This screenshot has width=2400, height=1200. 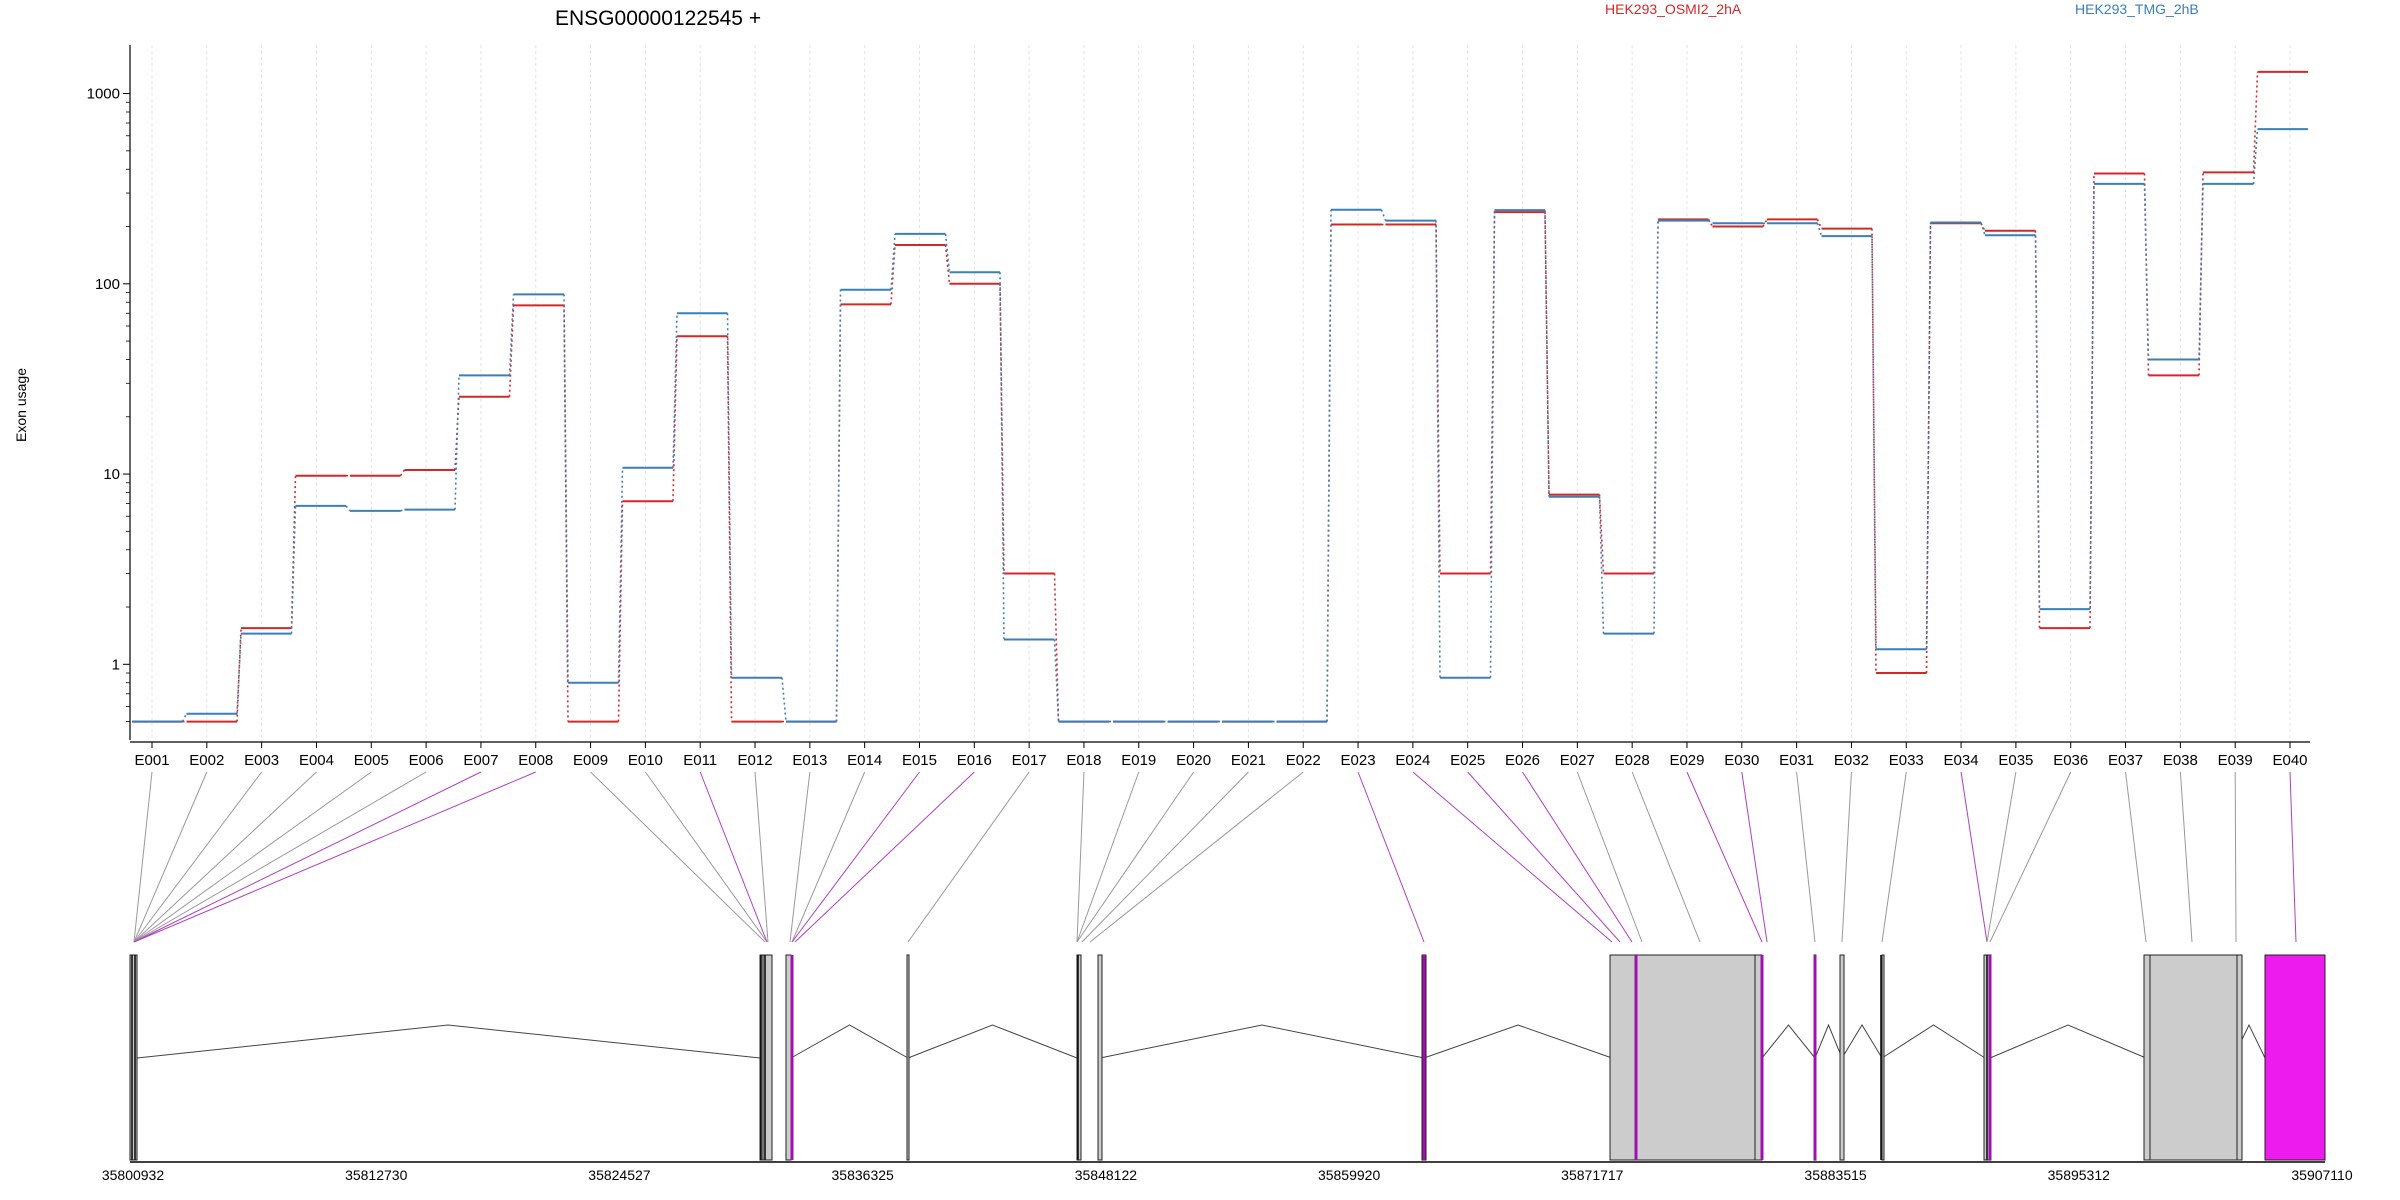 I want to click on x-tick-label-E038: E038, so click(x=2180, y=760).